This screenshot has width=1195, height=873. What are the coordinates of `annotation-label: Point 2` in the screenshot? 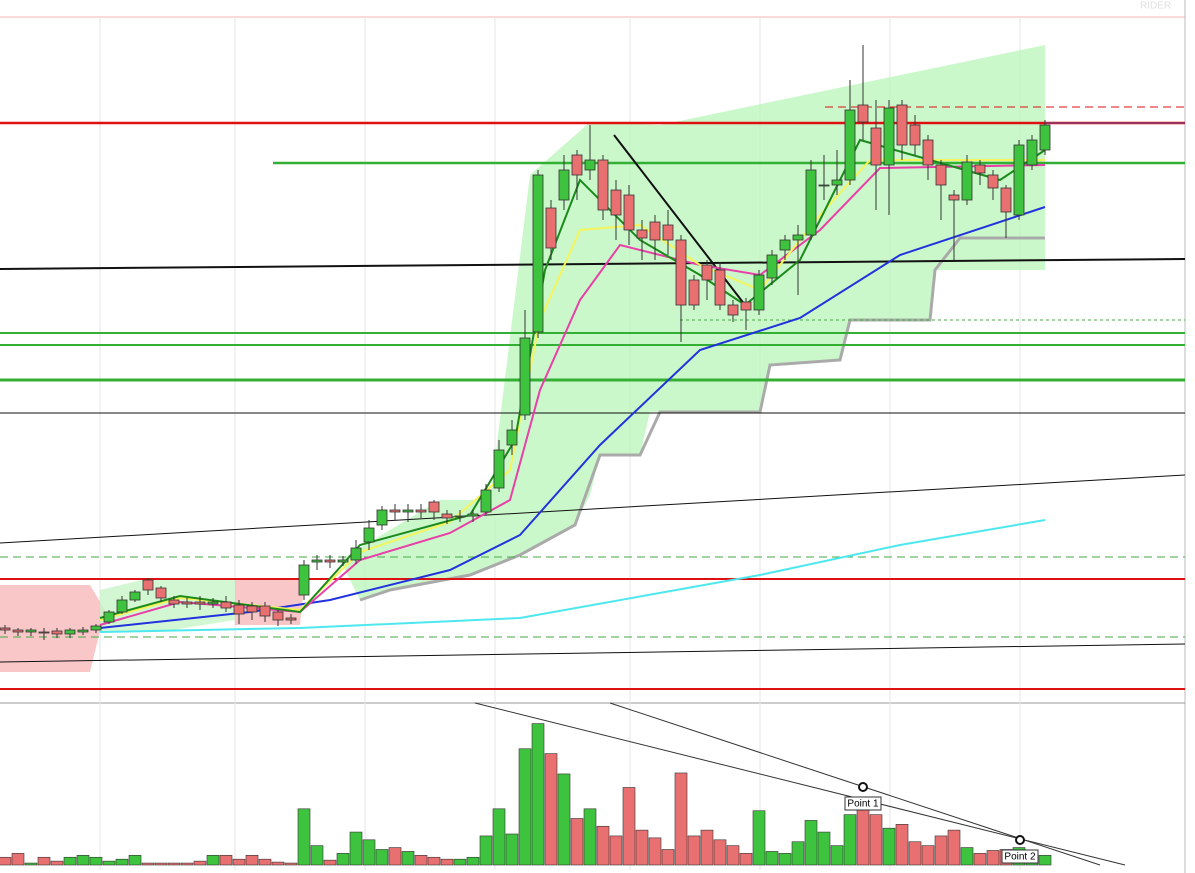 It's located at (1020, 857).